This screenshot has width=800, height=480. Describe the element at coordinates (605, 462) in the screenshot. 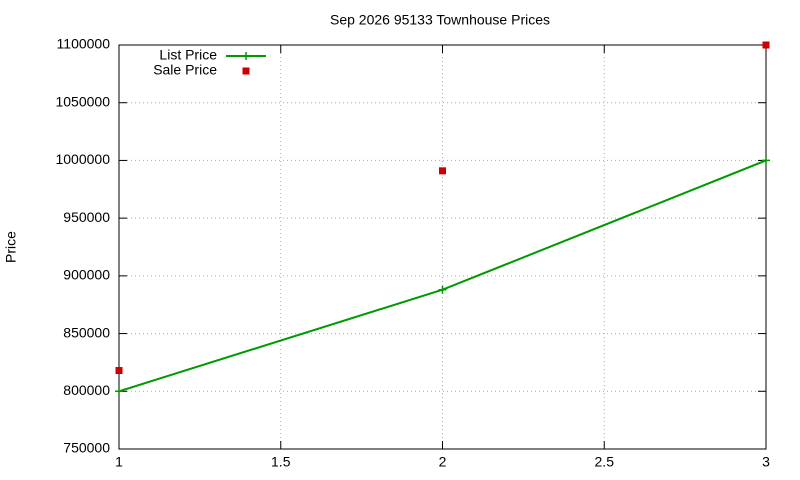

I see `x-tick-label: 2.5` at that location.